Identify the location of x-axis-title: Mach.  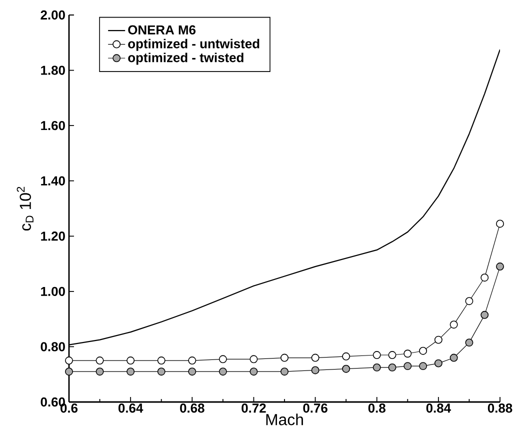
(284, 420).